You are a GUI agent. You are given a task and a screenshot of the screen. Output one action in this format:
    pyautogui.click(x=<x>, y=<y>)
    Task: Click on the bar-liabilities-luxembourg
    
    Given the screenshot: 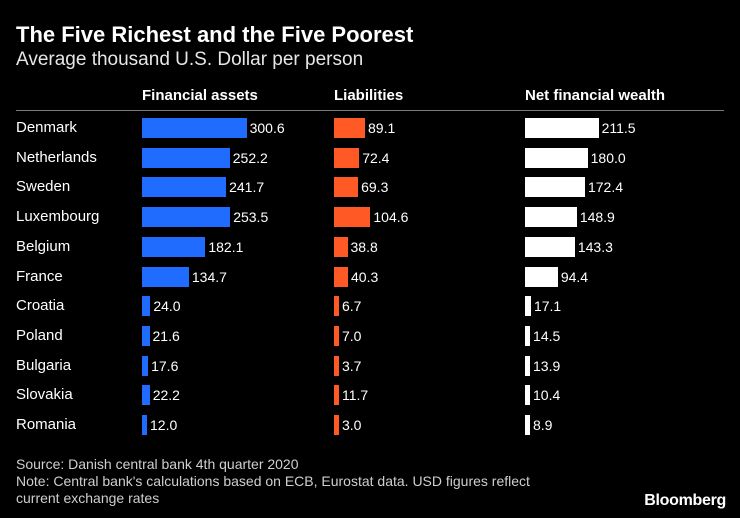 What is the action you would take?
    pyautogui.click(x=352, y=217)
    